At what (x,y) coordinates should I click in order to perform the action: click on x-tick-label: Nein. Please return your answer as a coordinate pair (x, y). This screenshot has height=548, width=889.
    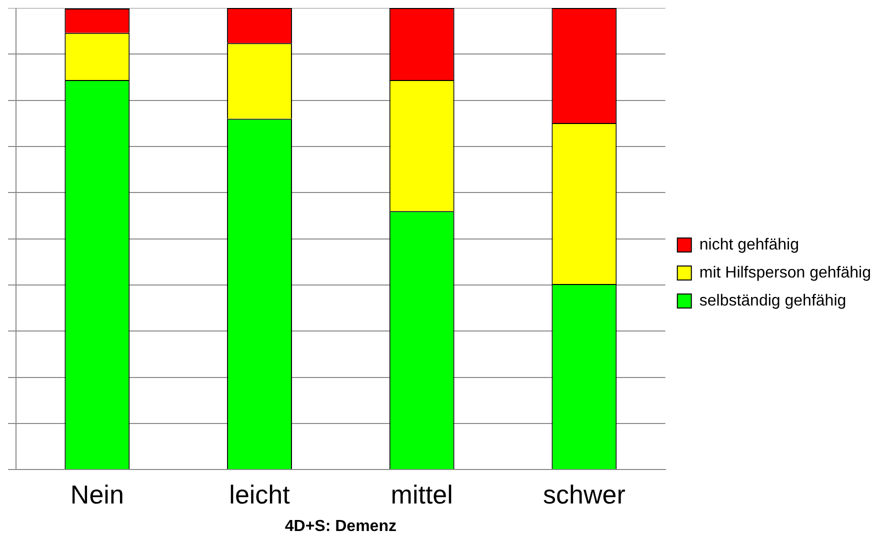
    Looking at the image, I should click on (97, 494).